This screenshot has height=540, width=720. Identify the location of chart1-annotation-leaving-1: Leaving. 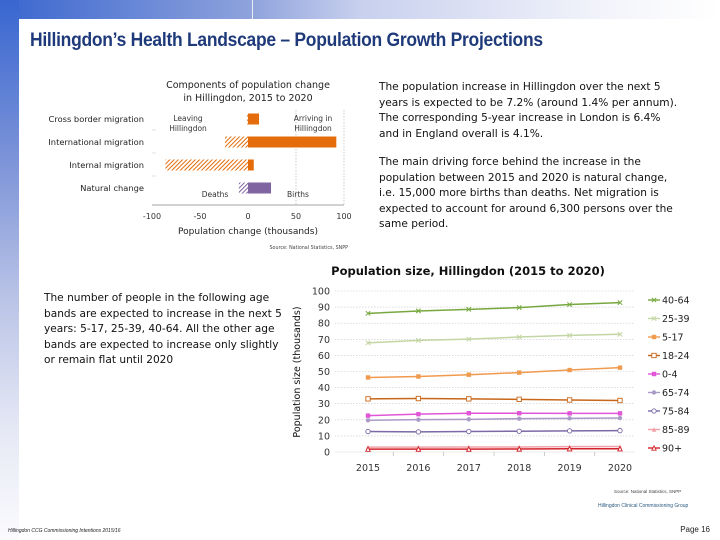
(188, 118).